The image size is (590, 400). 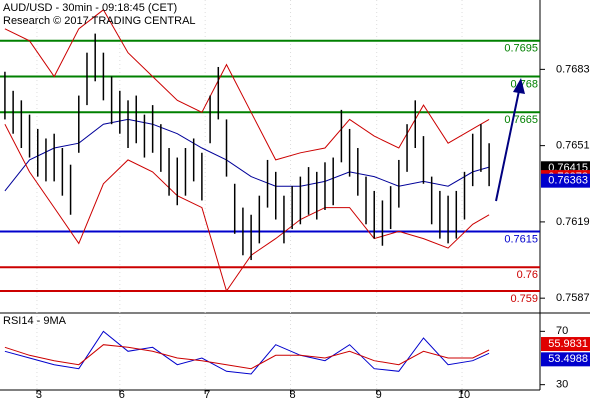 What do you see at coordinates (292, 394) in the screenshot?
I see `x-tick-label: 8` at bounding box center [292, 394].